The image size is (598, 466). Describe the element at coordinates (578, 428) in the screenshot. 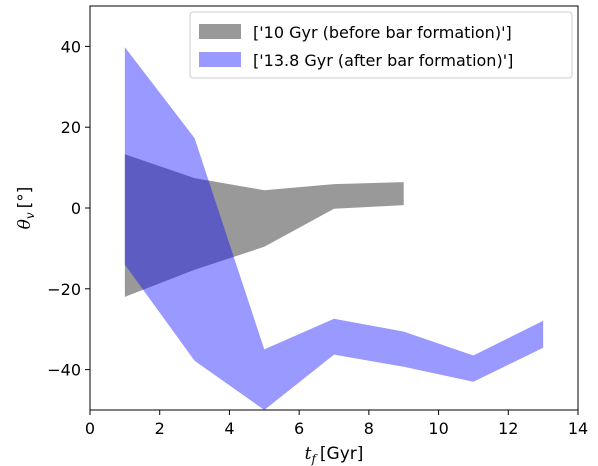

I see `x-tick-label: 14` at that location.